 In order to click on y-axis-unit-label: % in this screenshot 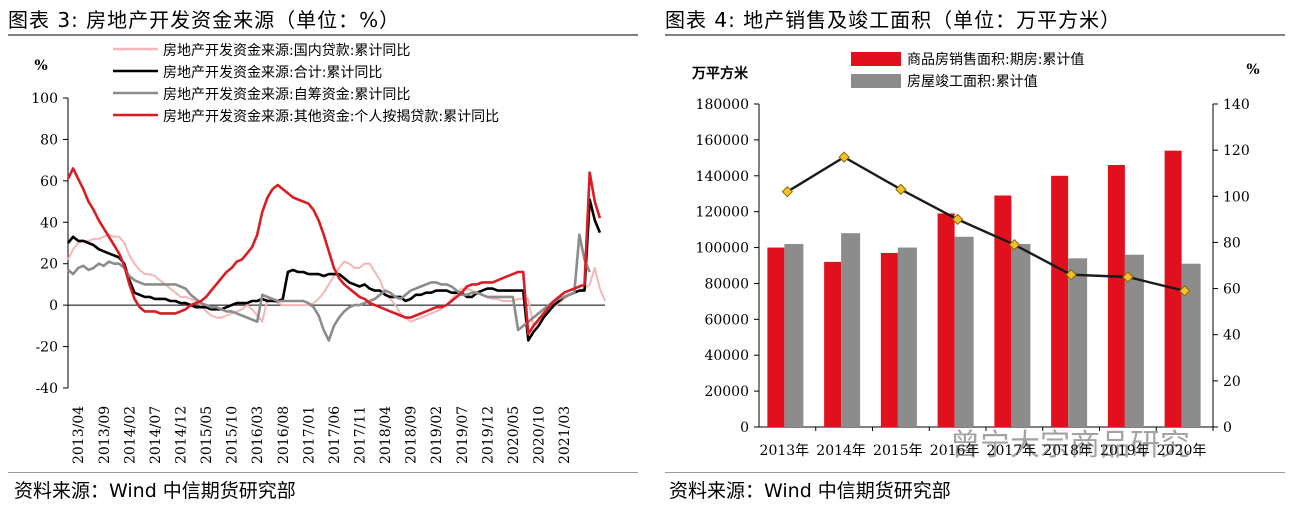, I will do `click(40, 66)`.